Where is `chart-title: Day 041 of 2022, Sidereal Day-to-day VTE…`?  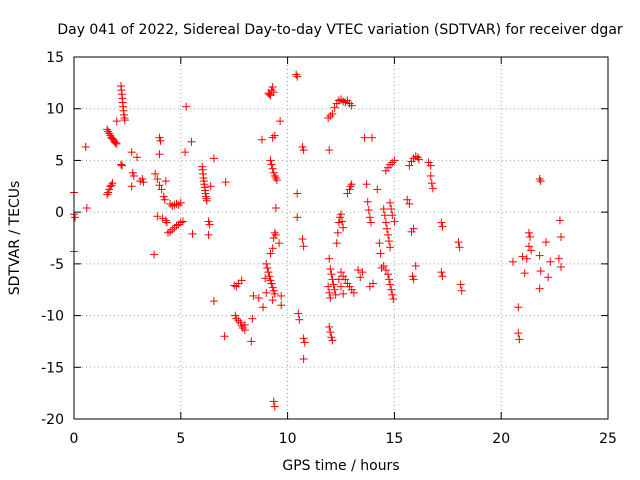
chart-title: Day 041 of 2022, Sidereal Day-to-day VTE… is located at coordinates (340, 30).